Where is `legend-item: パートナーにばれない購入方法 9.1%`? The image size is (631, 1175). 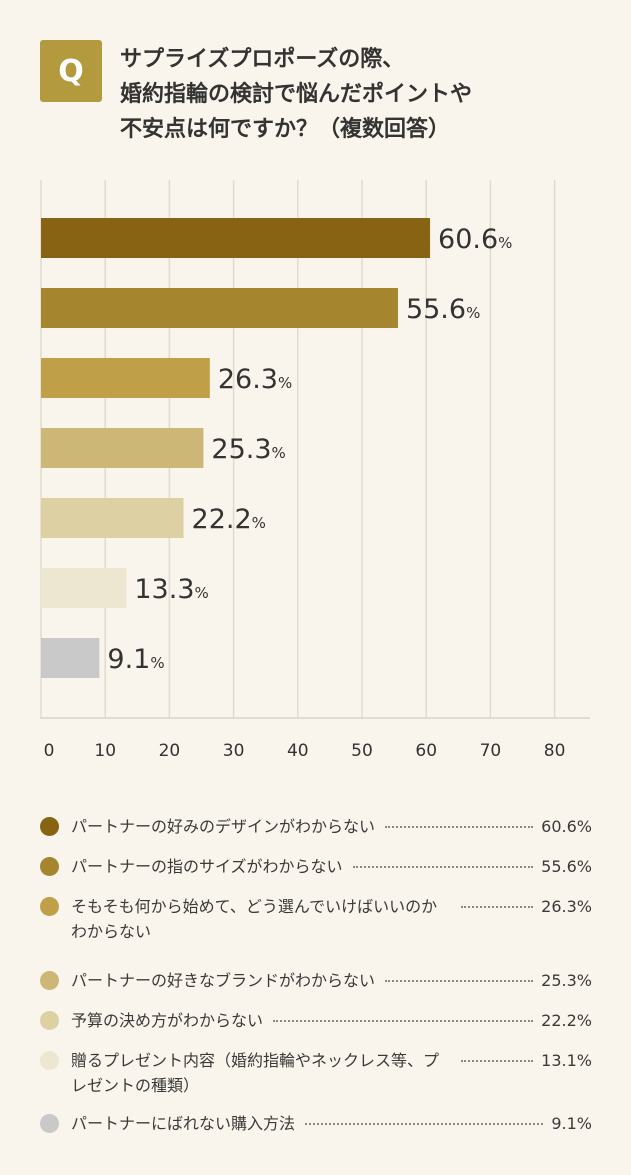 legend-item: パートナーにばれない購入方法 9.1% is located at coordinates (316, 1123).